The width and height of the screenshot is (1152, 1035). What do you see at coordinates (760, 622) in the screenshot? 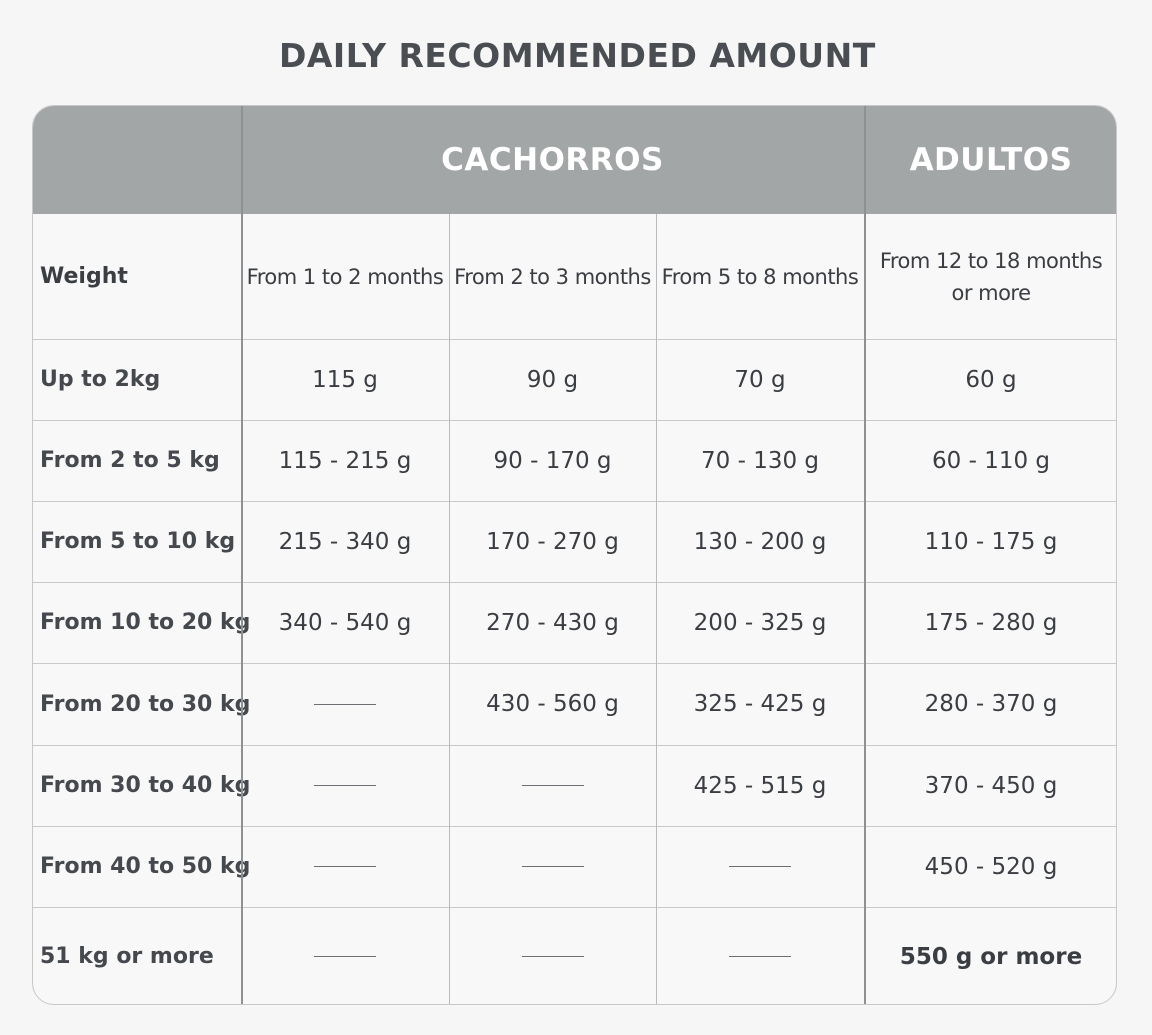
I see `amount-cell: 200 - 325 g` at bounding box center [760, 622].